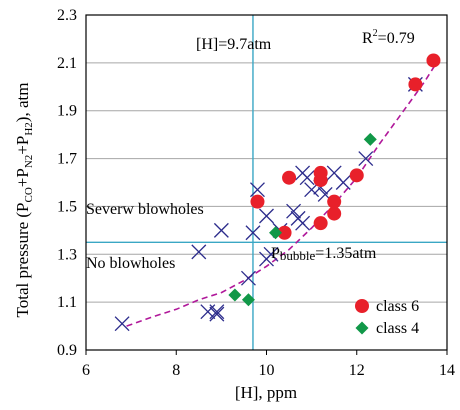 Image resolution: width=460 pixels, height=410 pixels. Describe the element at coordinates (397, 328) in the screenshot. I see `legend-label: class 4` at that location.